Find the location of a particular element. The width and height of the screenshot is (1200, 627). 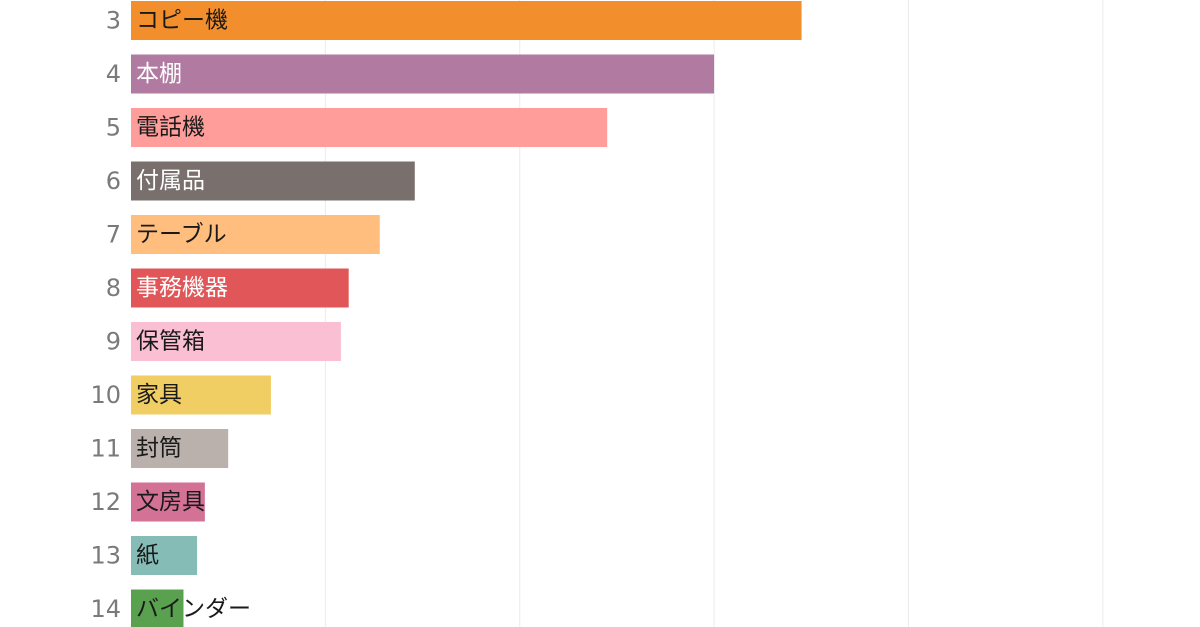

category-label: テーブル is located at coordinates (181, 235).